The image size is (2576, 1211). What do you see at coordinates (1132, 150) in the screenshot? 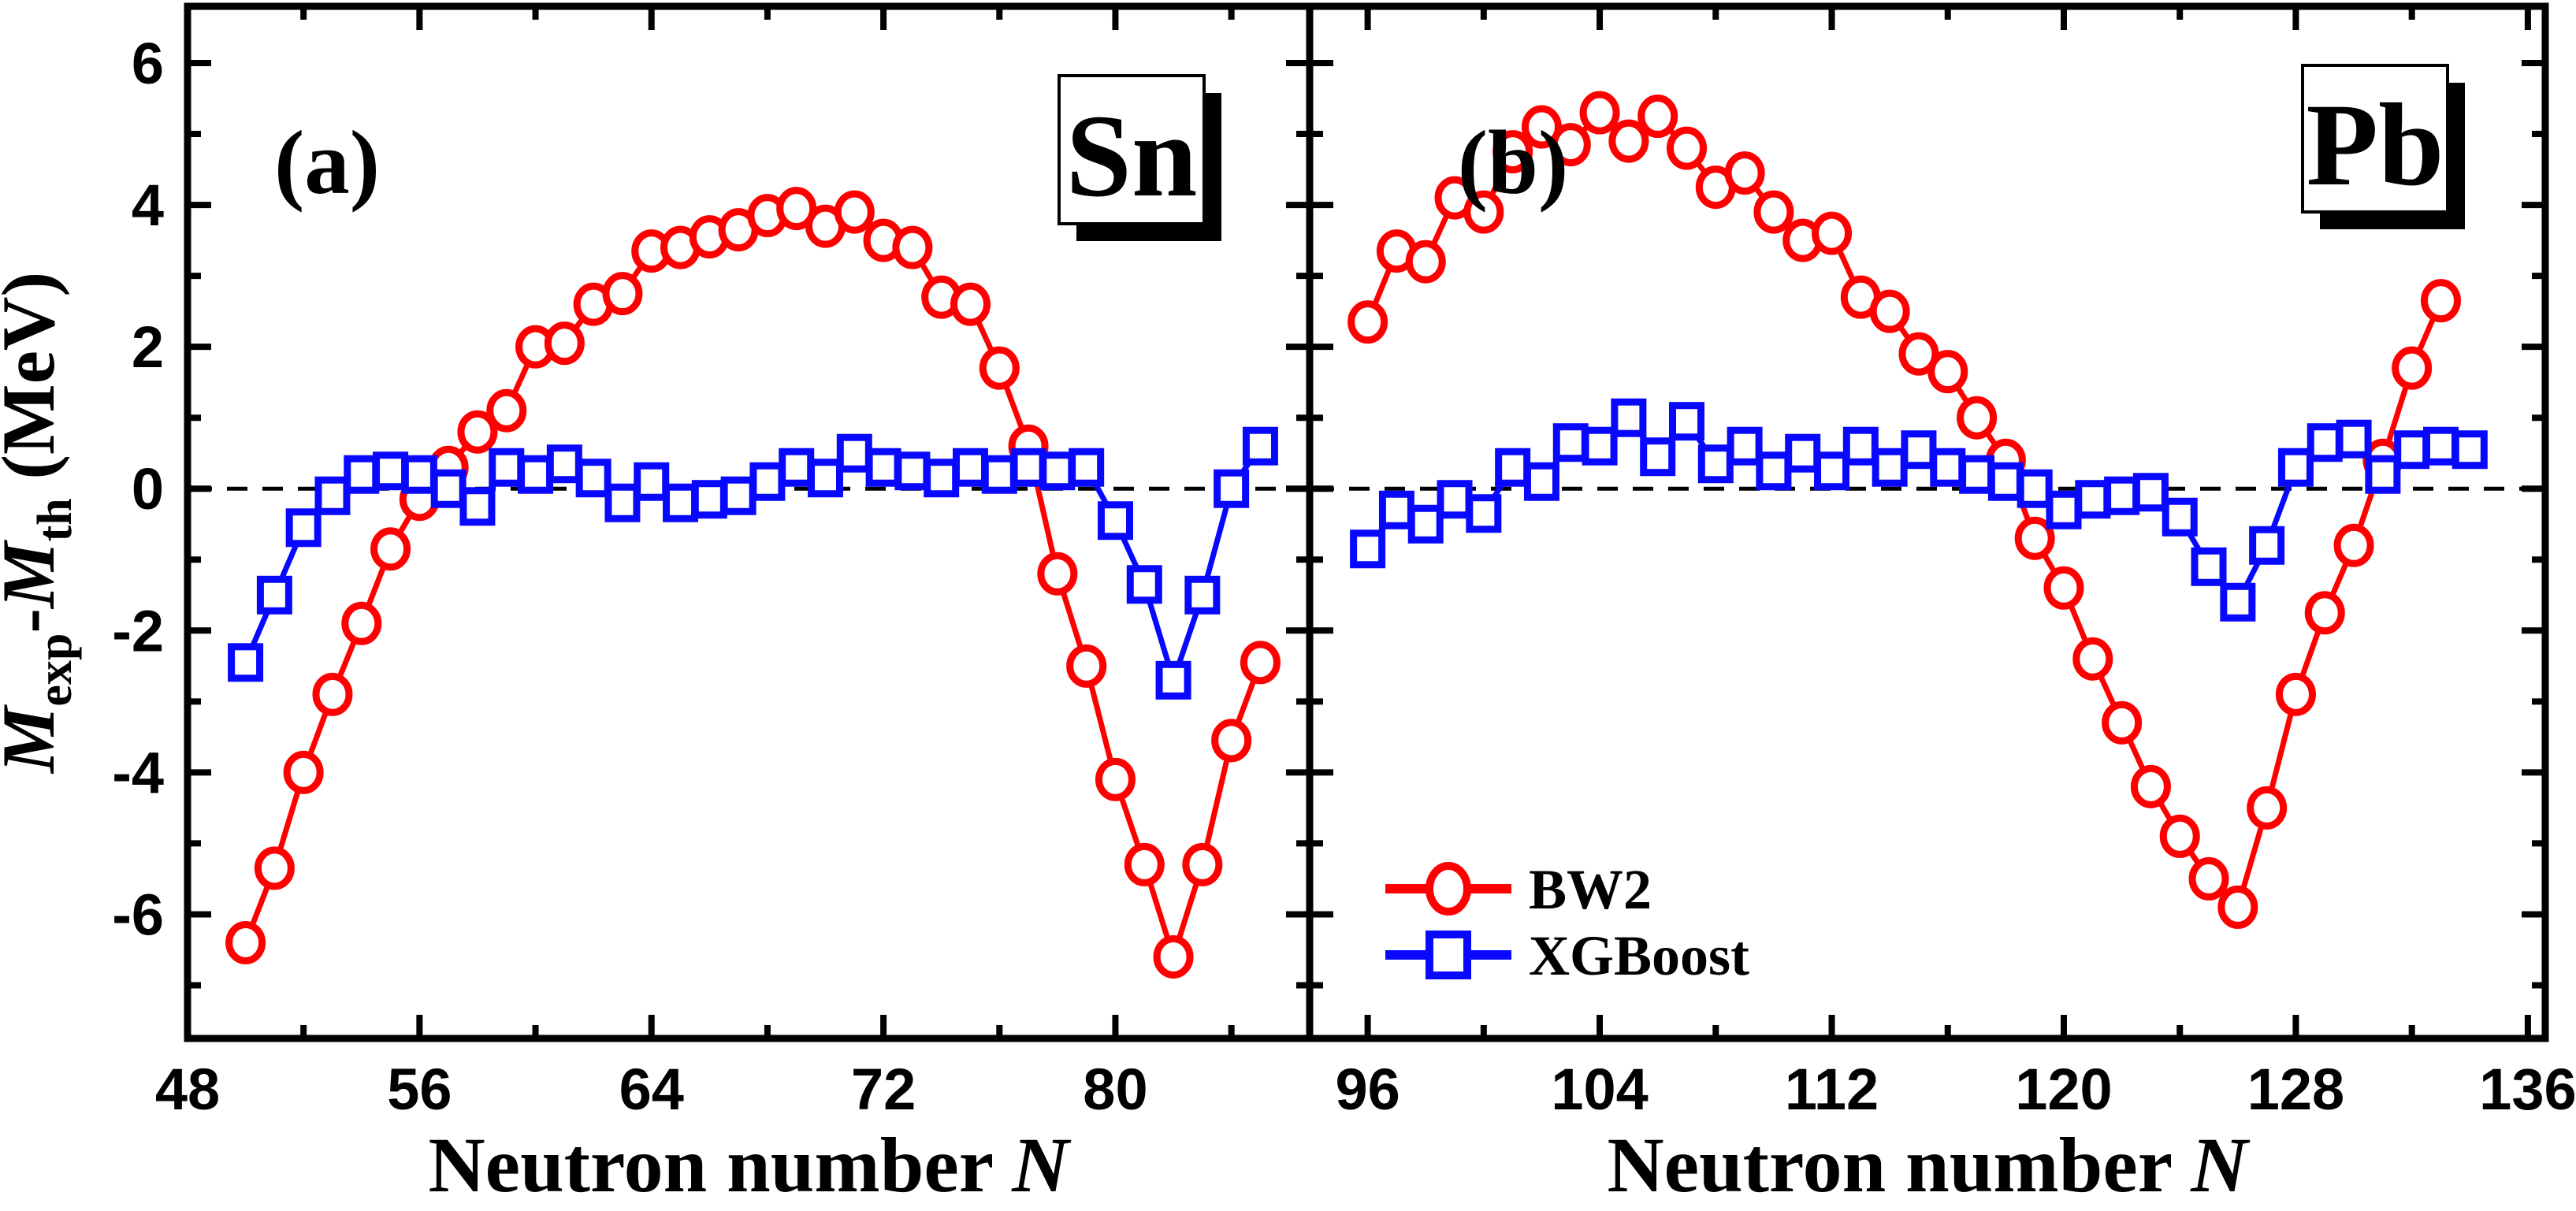
I see `sn-box` at bounding box center [1132, 150].